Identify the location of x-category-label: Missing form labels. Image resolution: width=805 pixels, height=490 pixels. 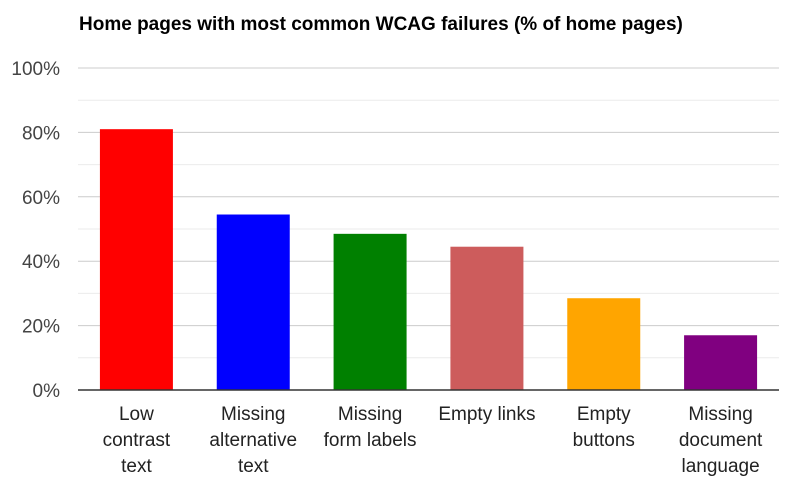
(370, 427).